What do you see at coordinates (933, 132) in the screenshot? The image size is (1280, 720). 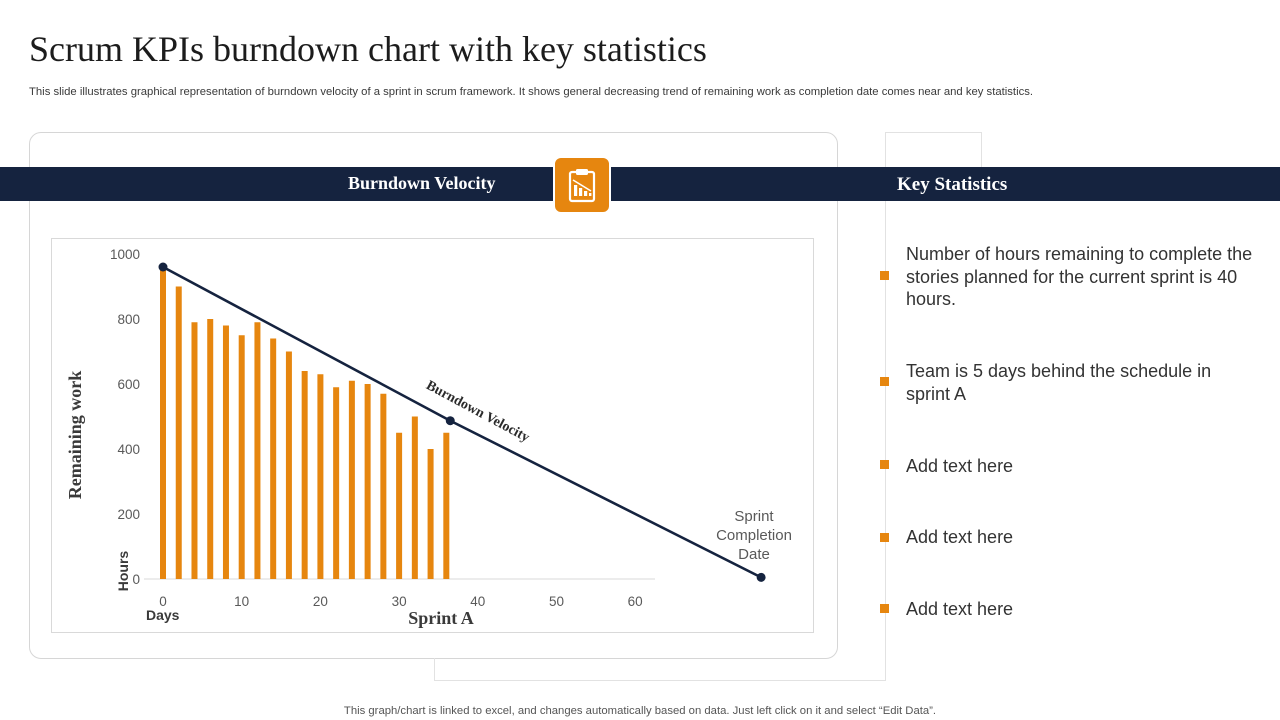 I see `stats-frame-top` at bounding box center [933, 132].